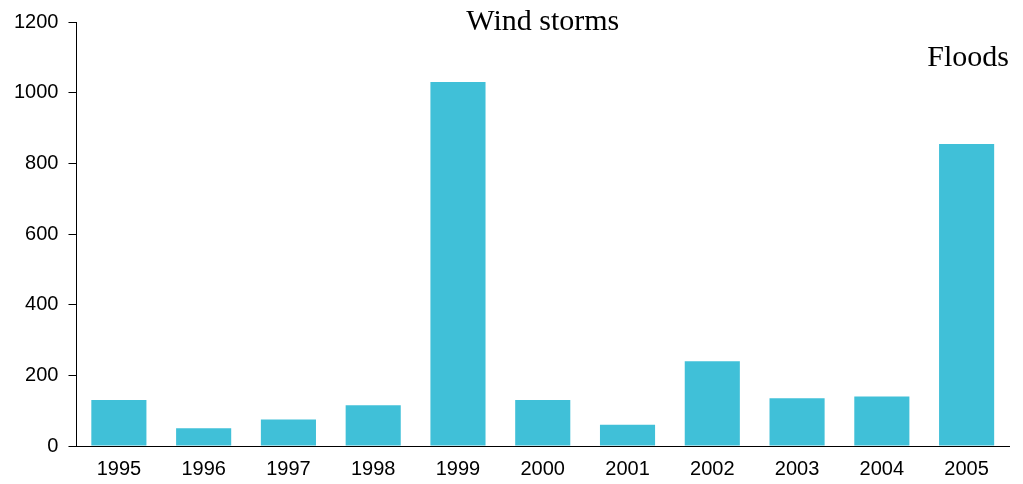 Image resolution: width=1023 pixels, height=484 pixels. I want to click on y-tick-label: 1000, so click(36, 91).